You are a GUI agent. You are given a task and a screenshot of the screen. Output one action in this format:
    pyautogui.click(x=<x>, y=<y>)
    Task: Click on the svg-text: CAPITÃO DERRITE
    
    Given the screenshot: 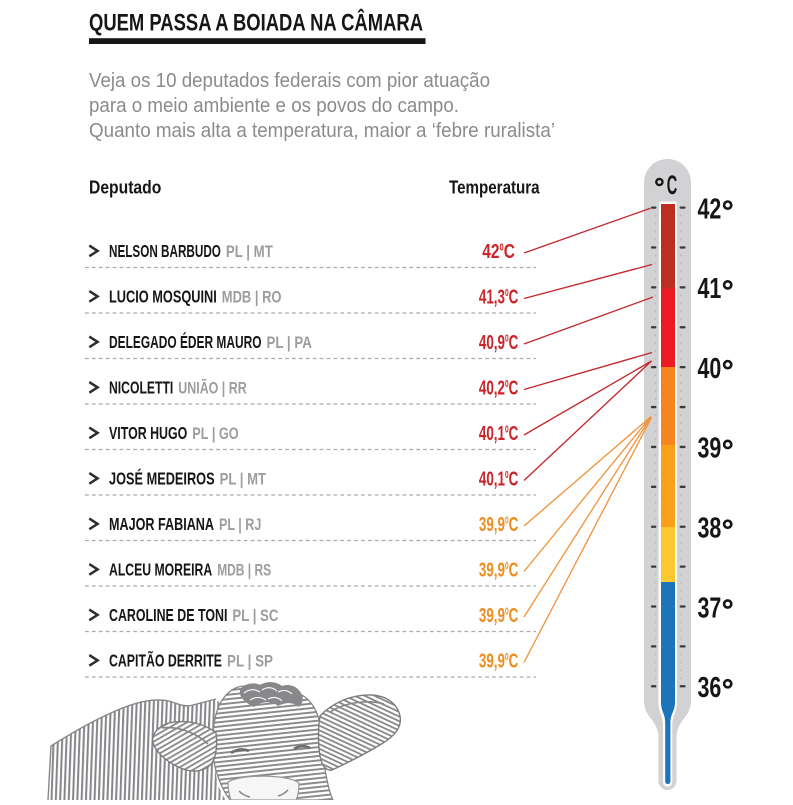 What is the action you would take?
    pyautogui.click(x=165, y=661)
    